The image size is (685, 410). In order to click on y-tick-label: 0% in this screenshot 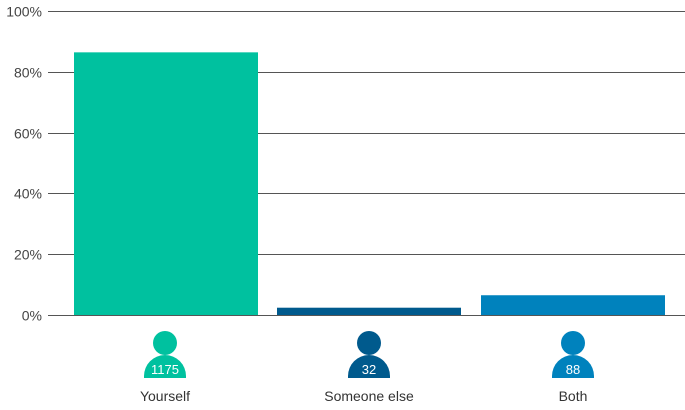, I will do `click(32, 316)`.